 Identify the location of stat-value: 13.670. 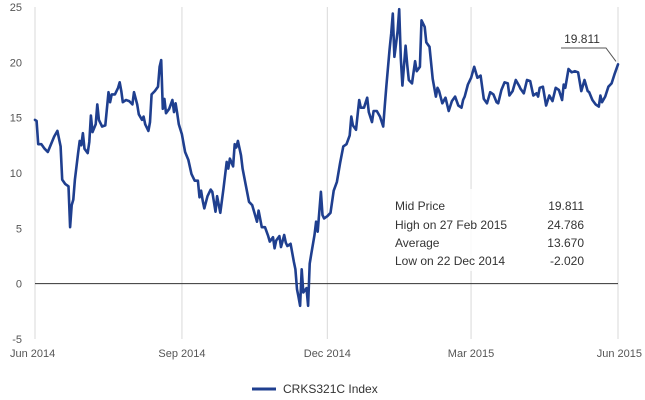
(565, 243).